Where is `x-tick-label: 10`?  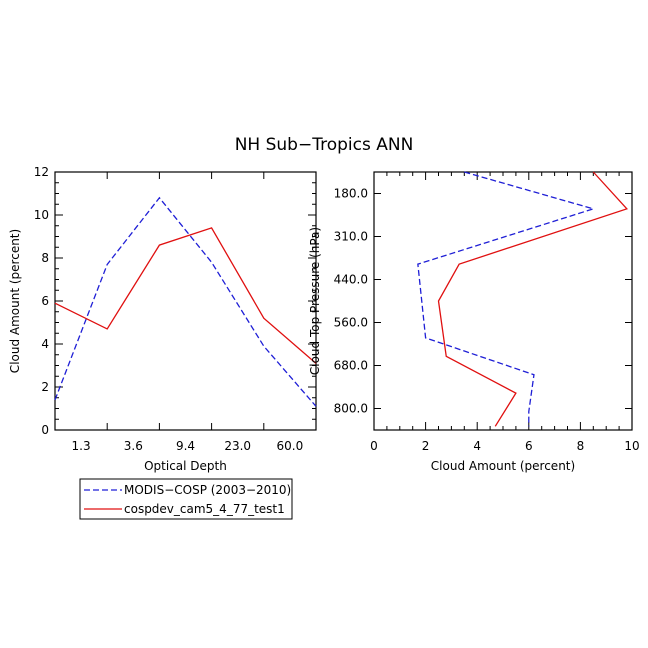
x-tick-label: 10 is located at coordinates (631, 446).